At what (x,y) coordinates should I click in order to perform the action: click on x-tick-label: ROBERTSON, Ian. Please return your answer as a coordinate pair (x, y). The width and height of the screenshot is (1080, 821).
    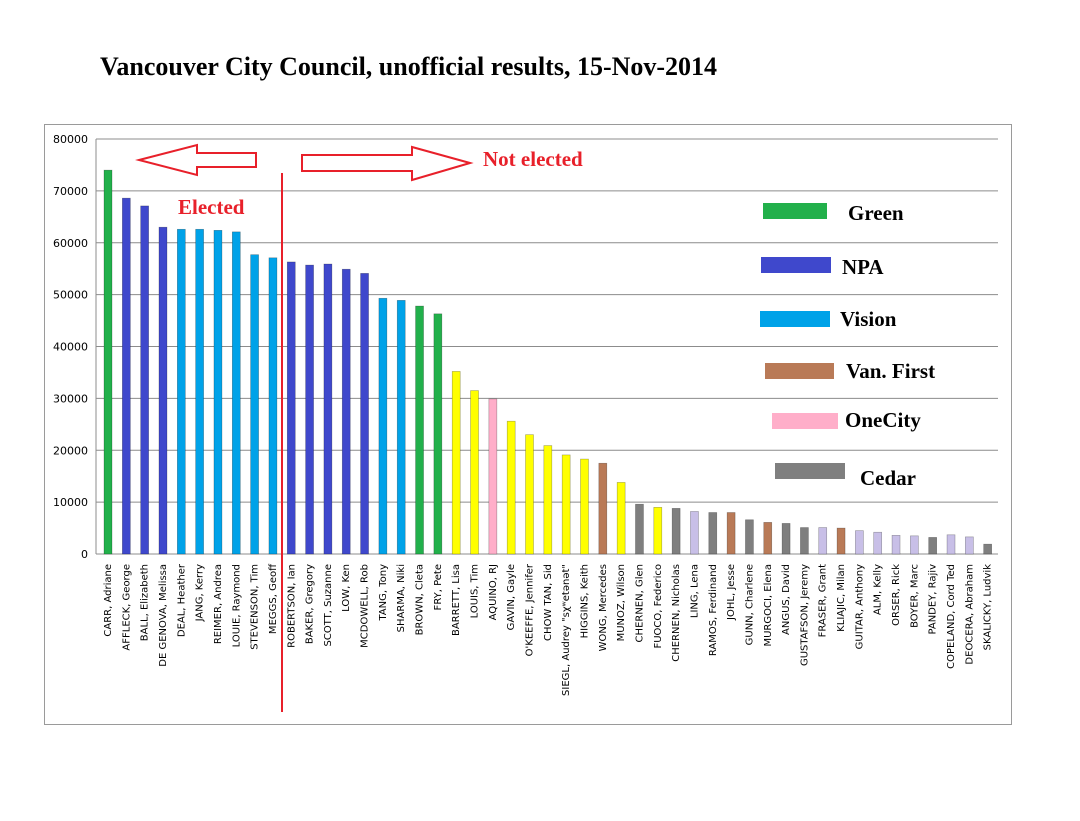
    Looking at the image, I should click on (291, 606).